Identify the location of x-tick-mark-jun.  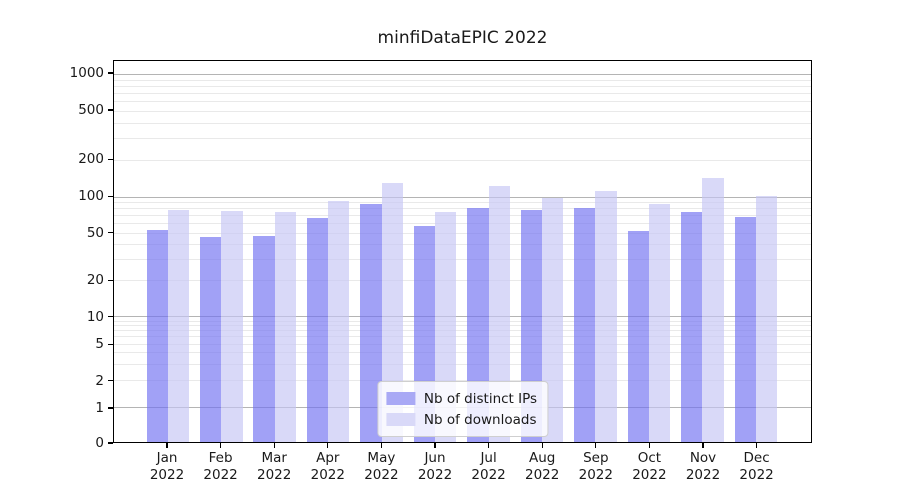
(435, 445).